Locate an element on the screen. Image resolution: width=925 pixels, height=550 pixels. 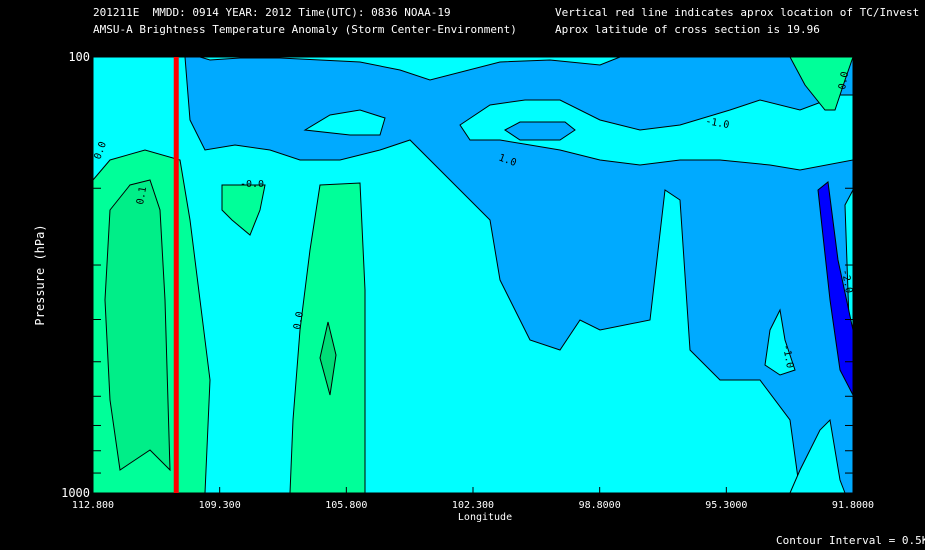
x-tick-label: 109.300 is located at coordinates (220, 505).